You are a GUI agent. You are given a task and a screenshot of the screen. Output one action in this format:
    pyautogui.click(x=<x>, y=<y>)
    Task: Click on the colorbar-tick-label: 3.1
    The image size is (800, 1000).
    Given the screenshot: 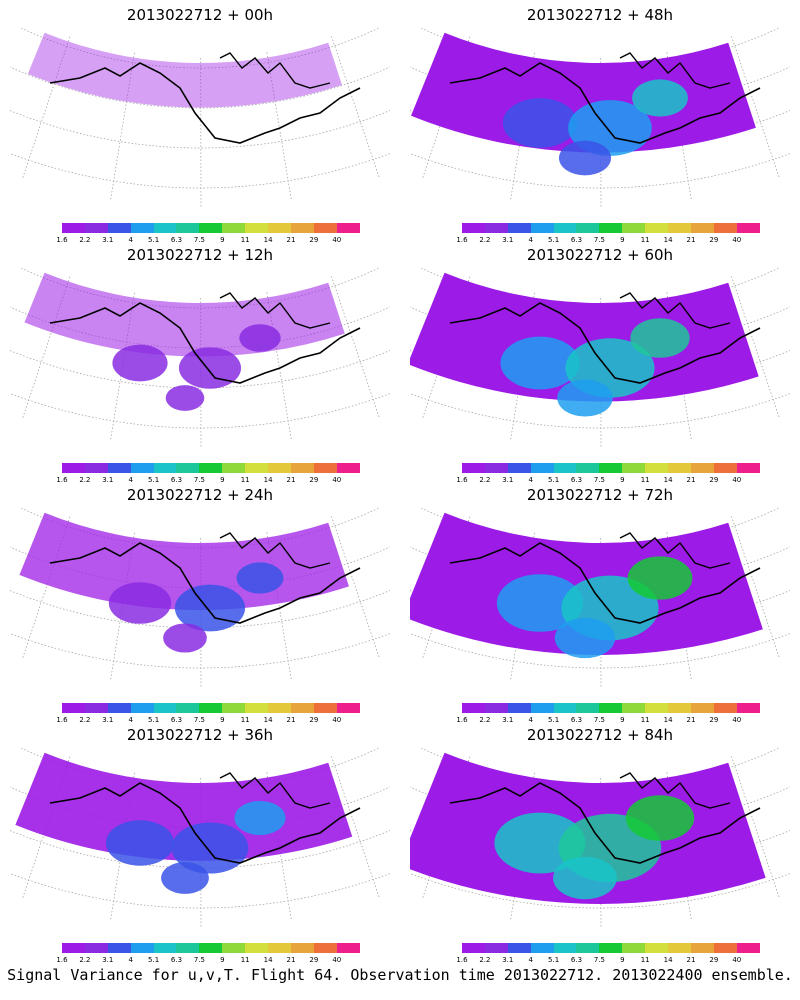 What is the action you would take?
    pyautogui.click(x=108, y=480)
    